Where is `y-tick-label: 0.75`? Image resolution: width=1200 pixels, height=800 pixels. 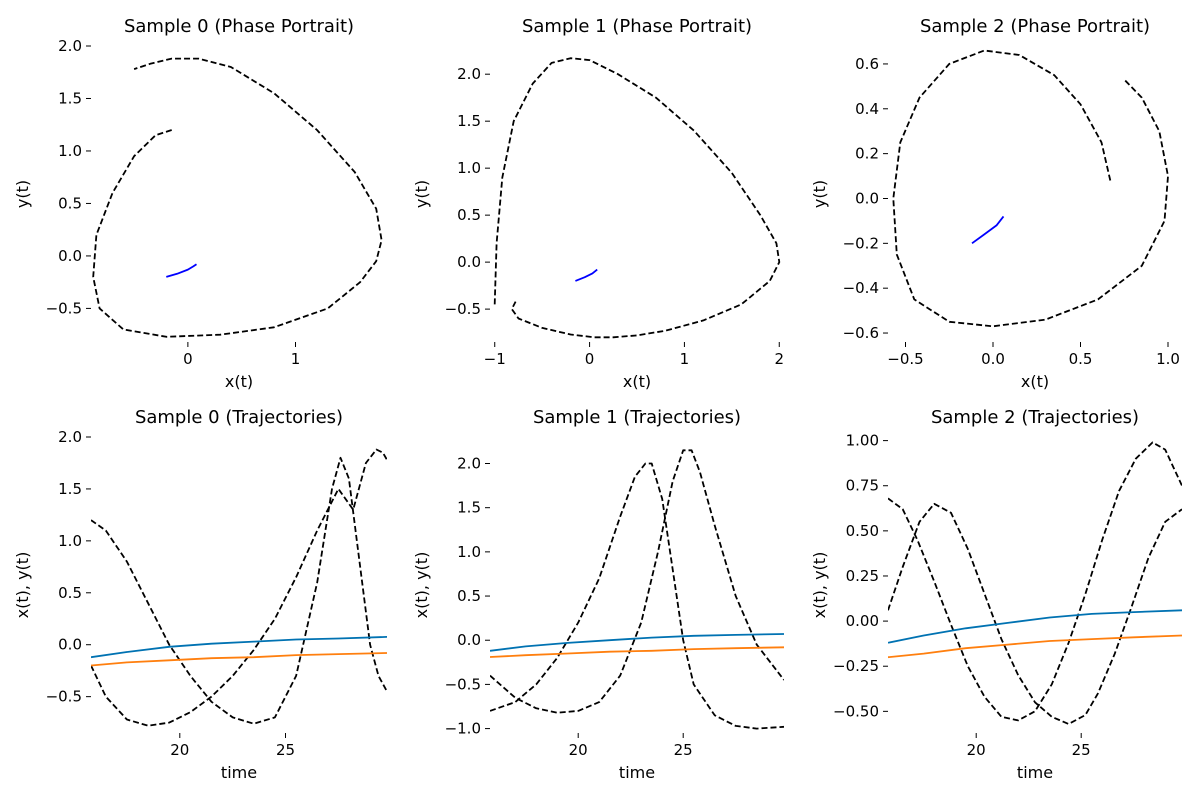 y-tick-label: 0.75 is located at coordinates (862, 486).